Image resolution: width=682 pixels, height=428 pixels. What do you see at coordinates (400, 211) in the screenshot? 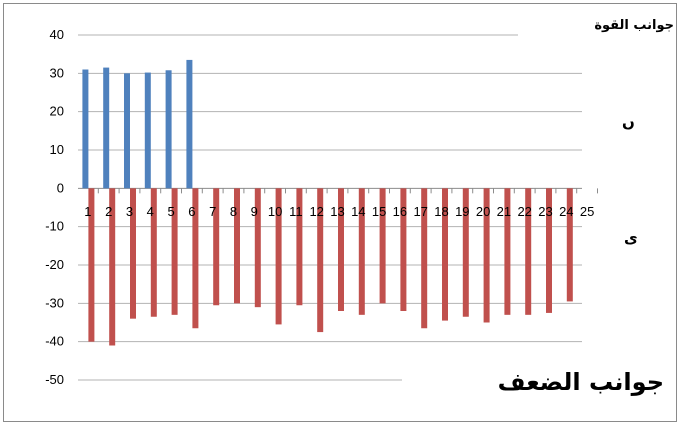
I see `x-tick-label: 16` at bounding box center [400, 211].